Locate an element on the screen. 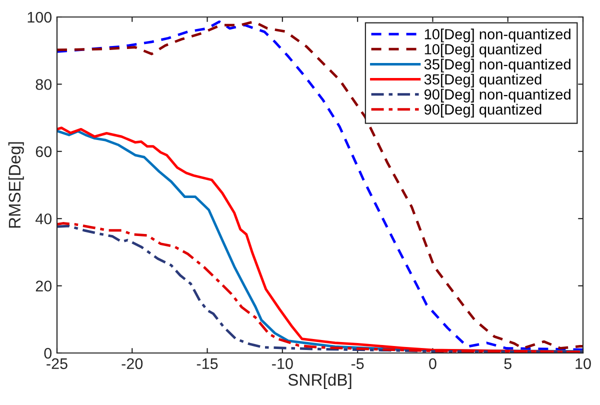 The height and width of the screenshot is (405, 600). x-tick-label: -20 is located at coordinates (132, 364).